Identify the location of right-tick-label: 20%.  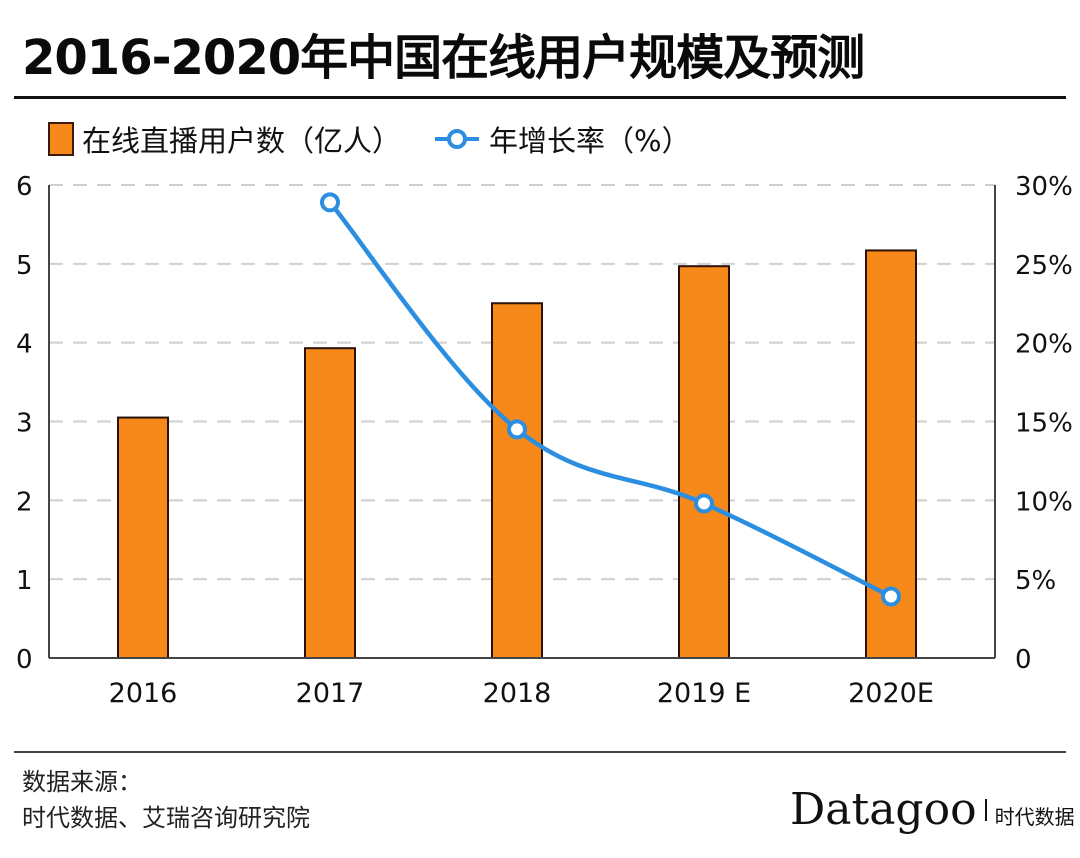
(1044, 345).